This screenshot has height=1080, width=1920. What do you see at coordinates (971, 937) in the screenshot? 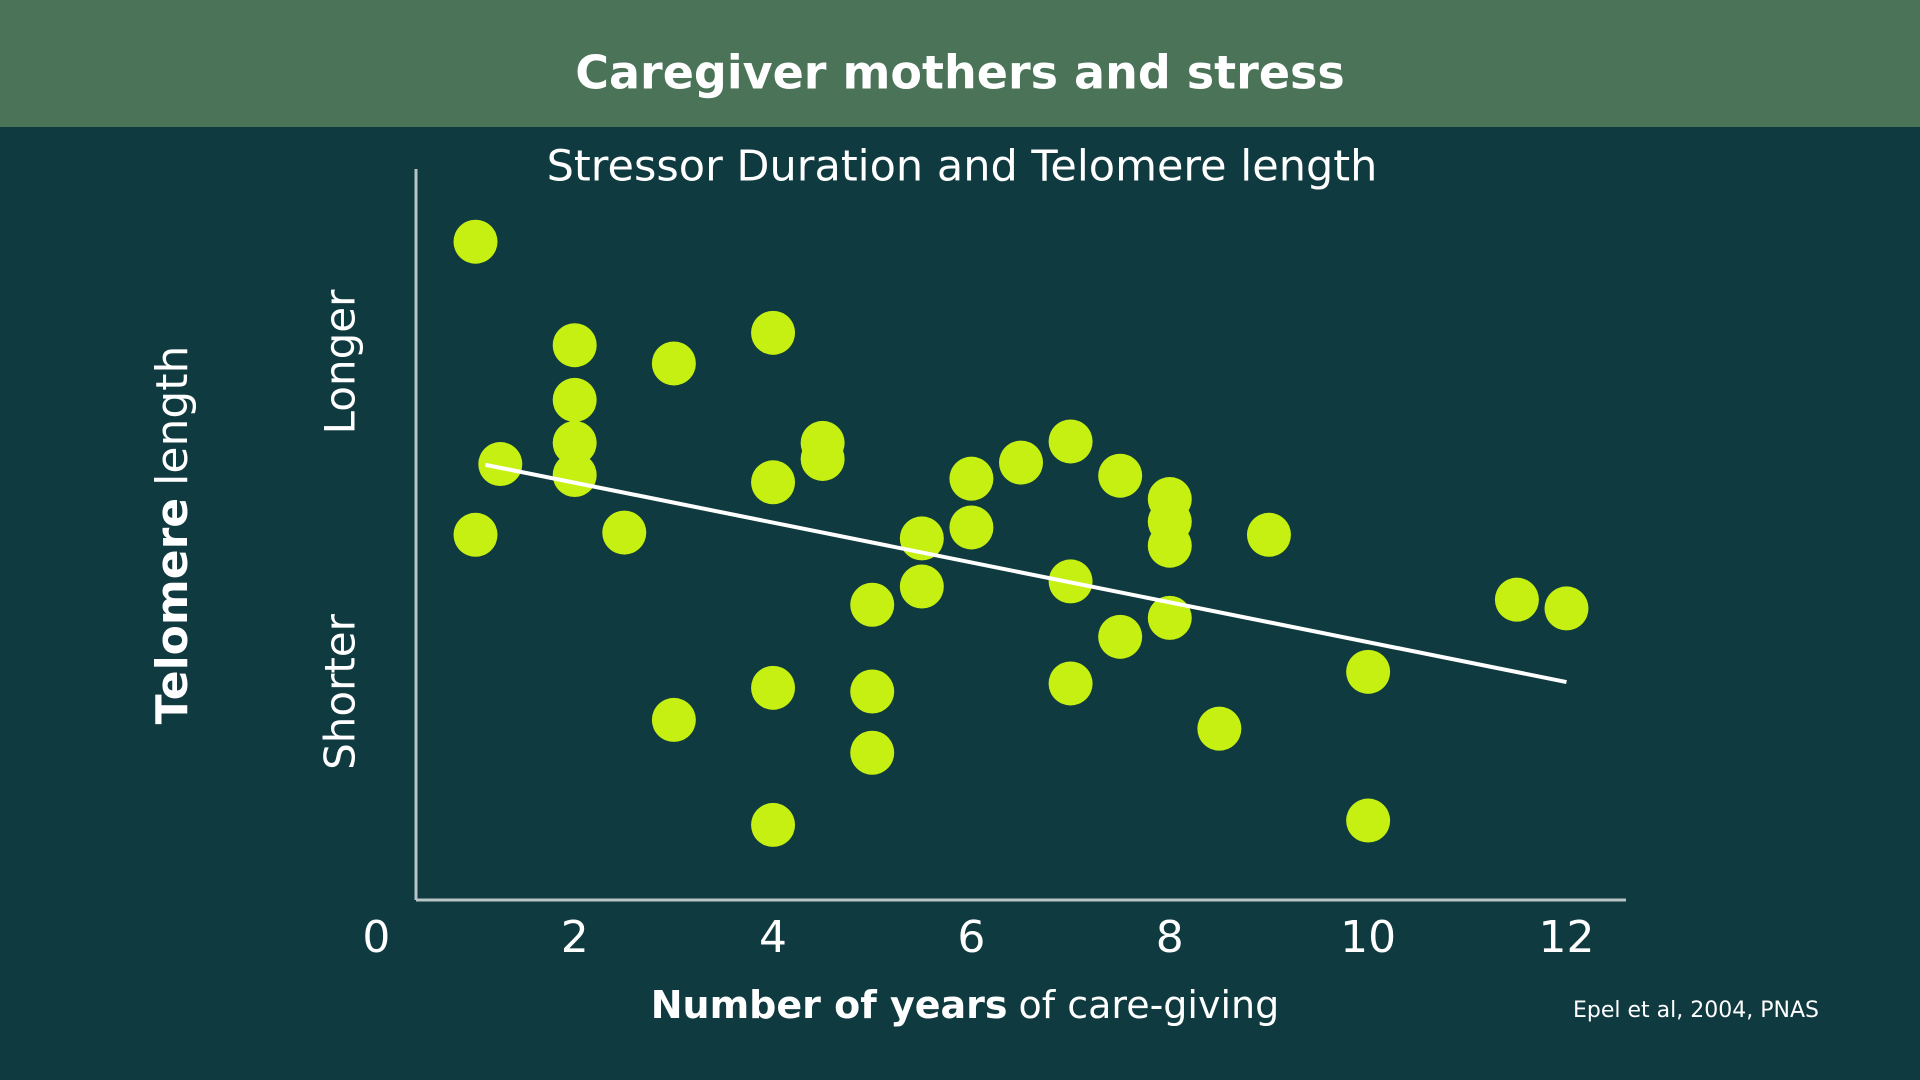
I see `x-tick-label: 6` at bounding box center [971, 937].